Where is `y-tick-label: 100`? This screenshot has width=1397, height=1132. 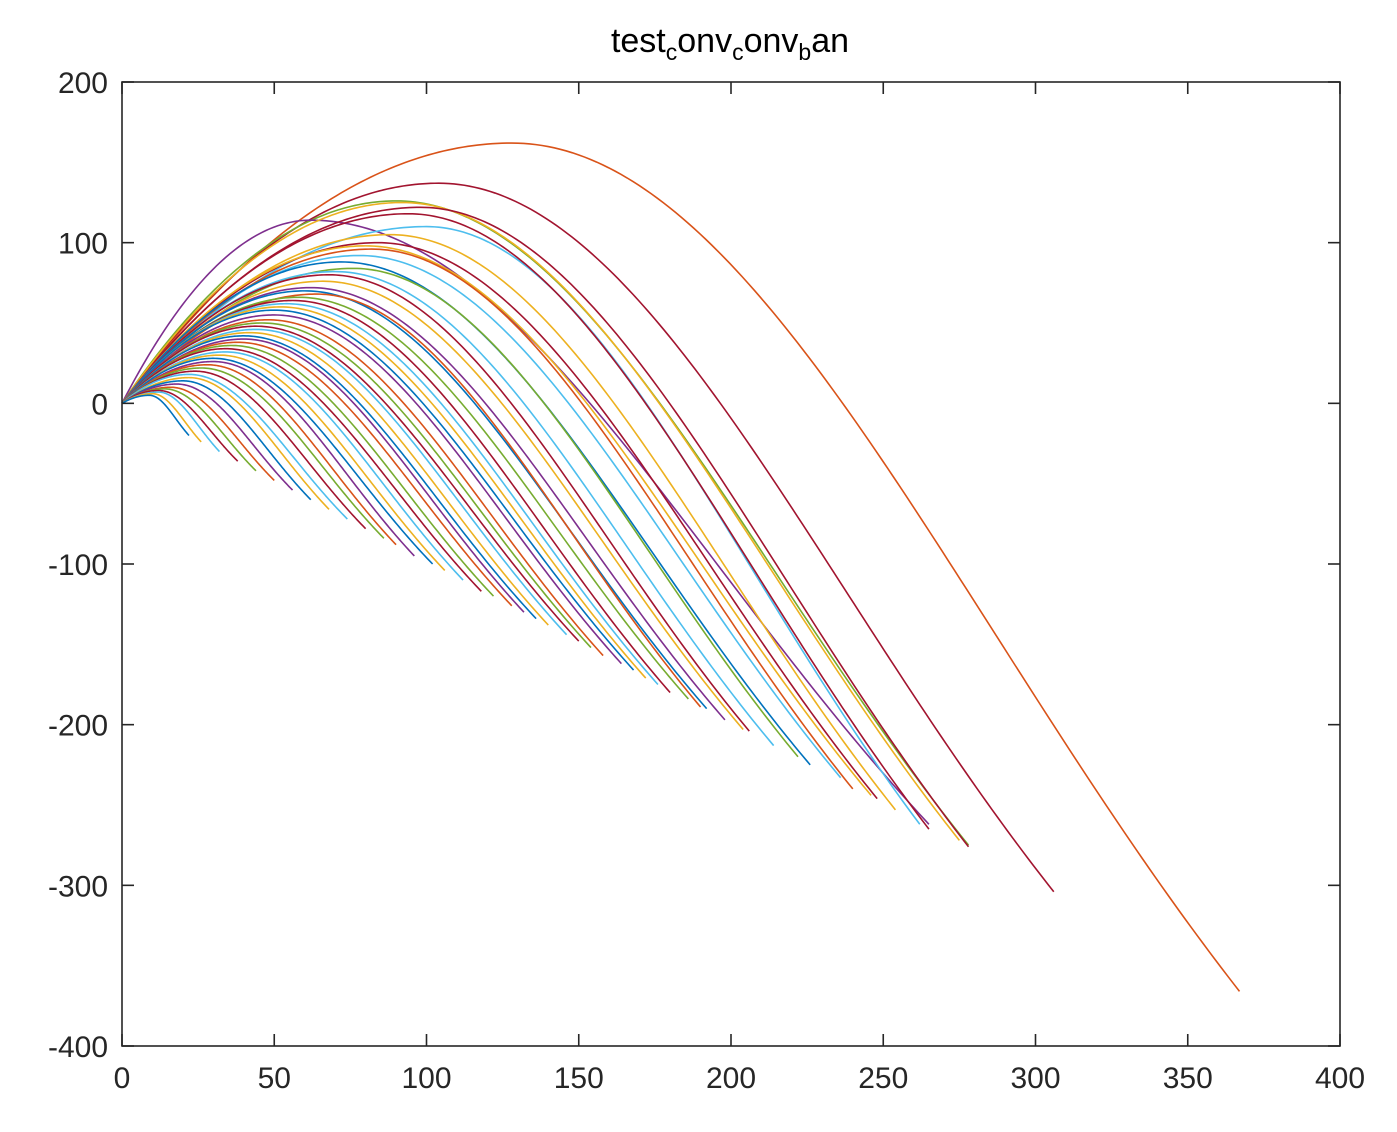 y-tick-label: 100 is located at coordinates (83, 244).